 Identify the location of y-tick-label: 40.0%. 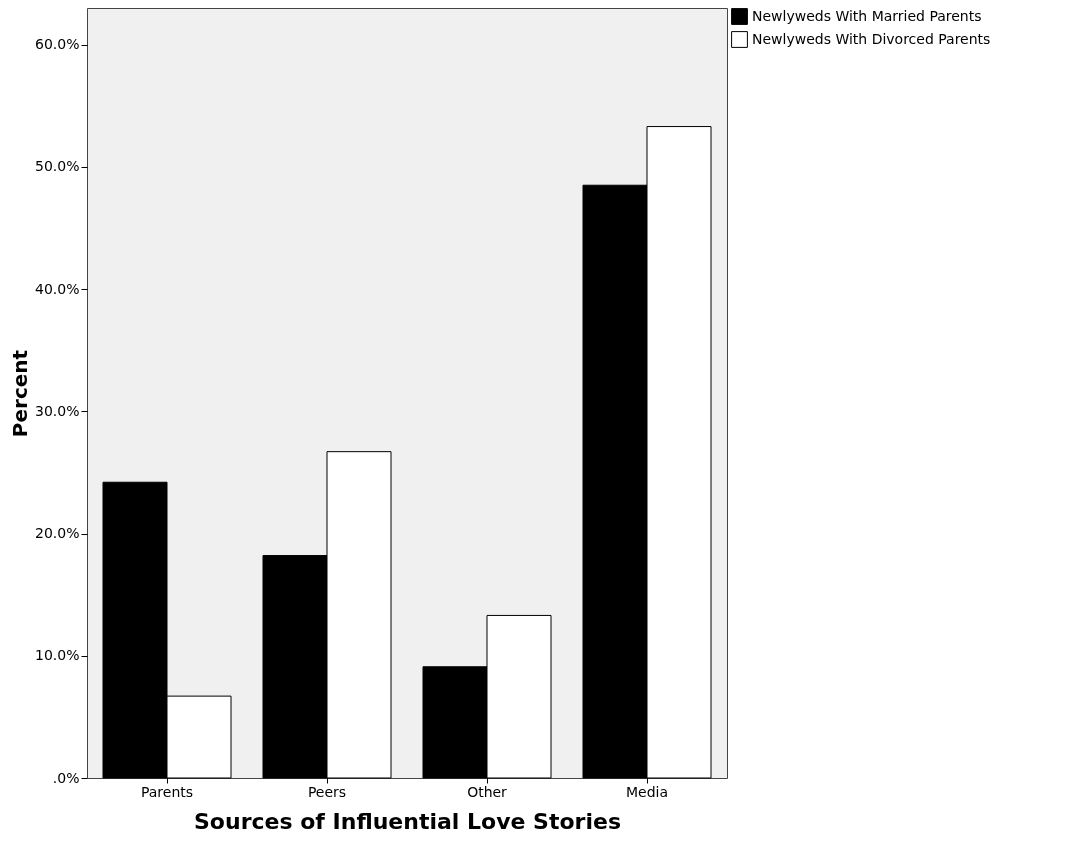
(57, 288).